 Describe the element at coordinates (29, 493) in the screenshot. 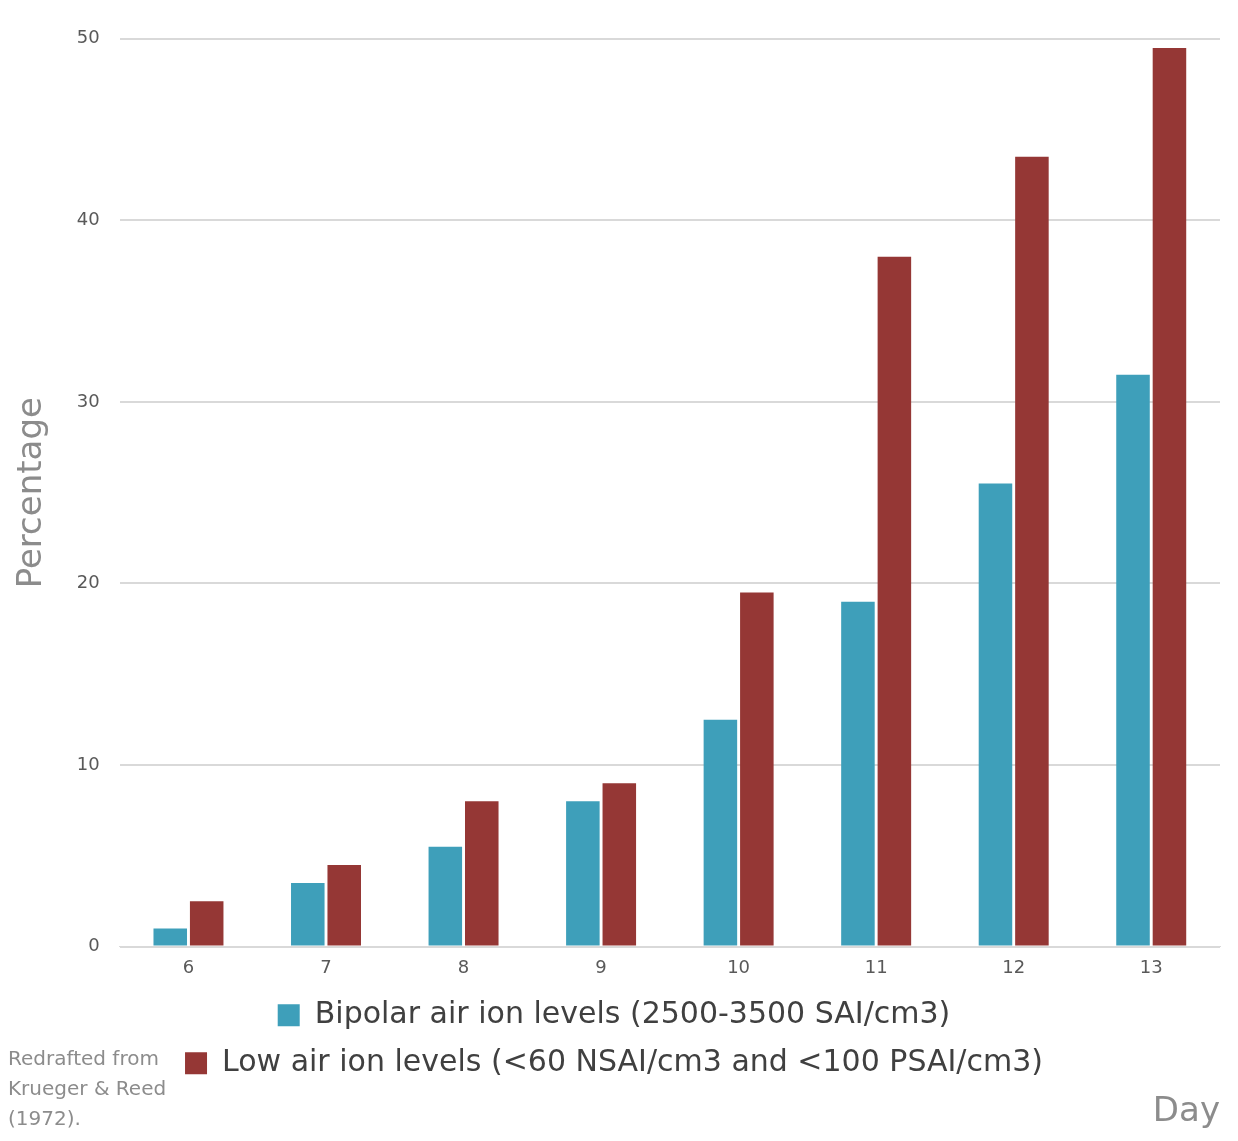

I see `y-axis-title: Percentage` at that location.